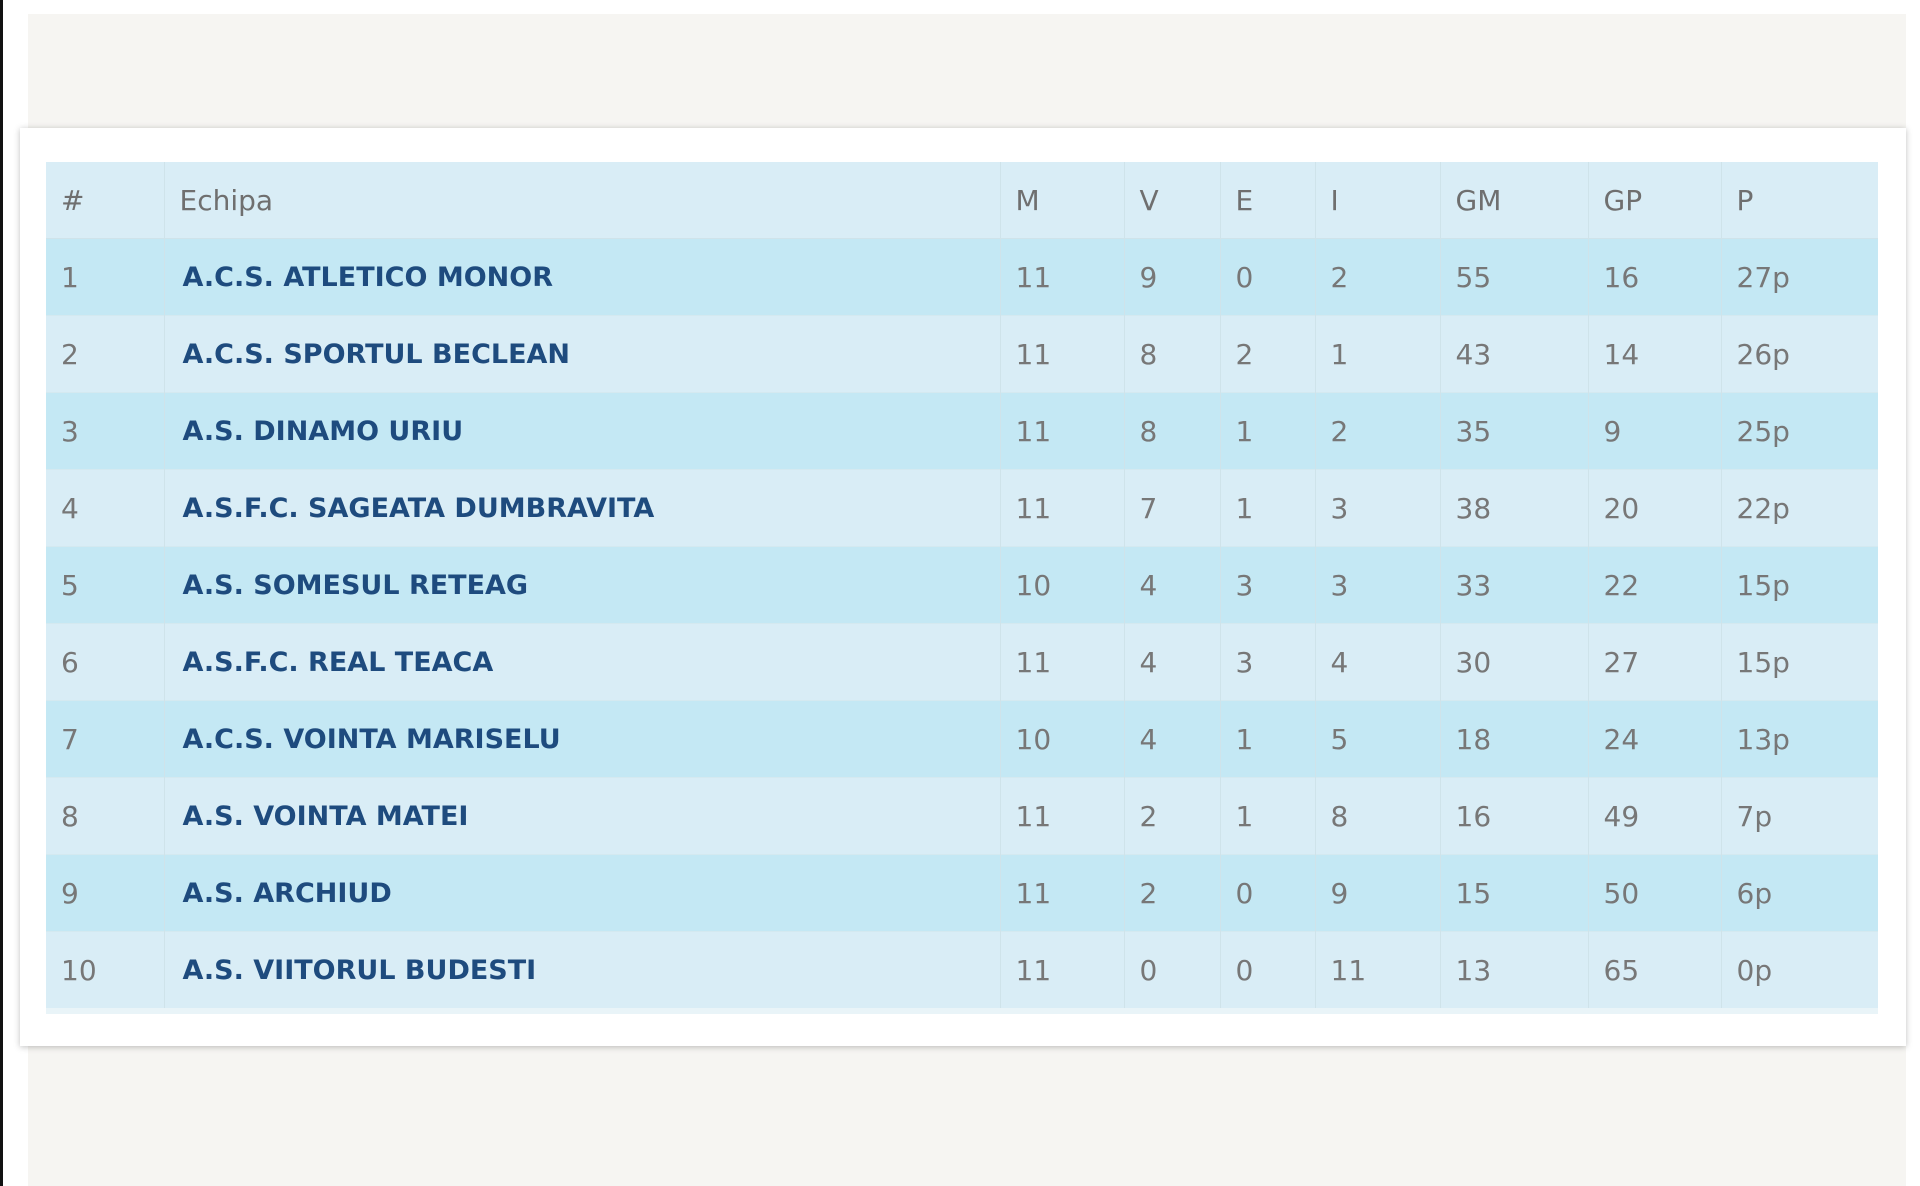 The image size is (1920, 1186). What do you see at coordinates (1171, 277) in the screenshot?
I see `cell-wins: 9` at bounding box center [1171, 277].